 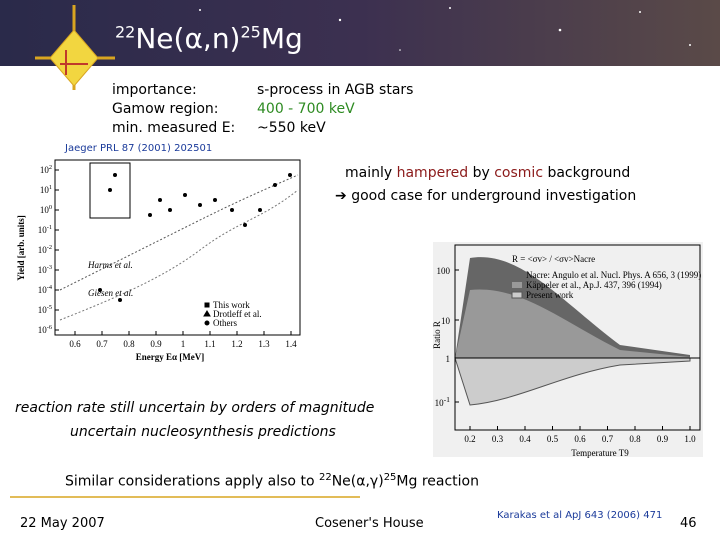 I want to click on right-plot, so click(x=568, y=349).